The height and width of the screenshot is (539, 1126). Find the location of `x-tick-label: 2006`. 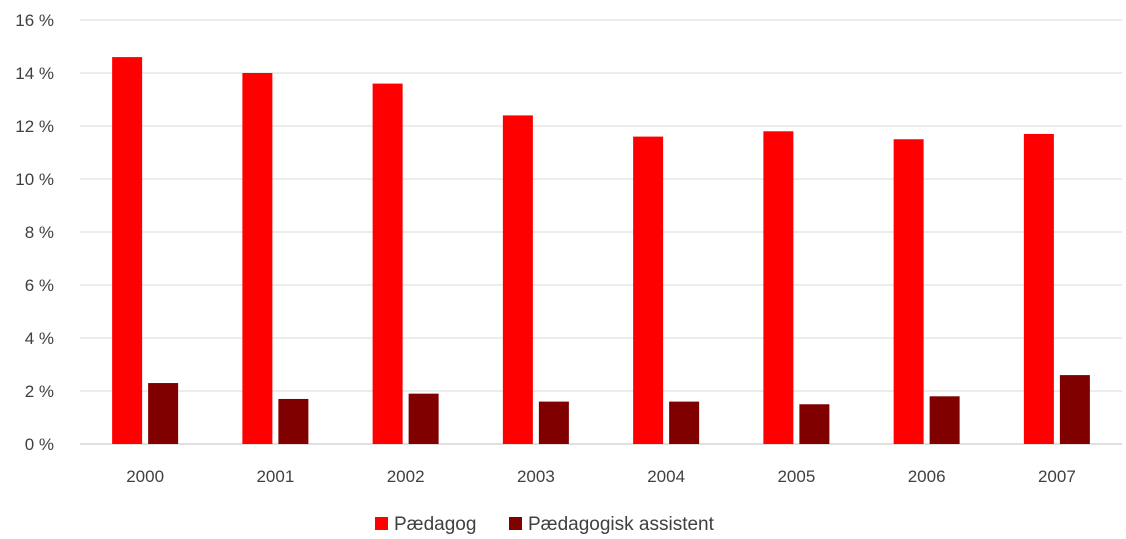

x-tick-label: 2006 is located at coordinates (927, 476).